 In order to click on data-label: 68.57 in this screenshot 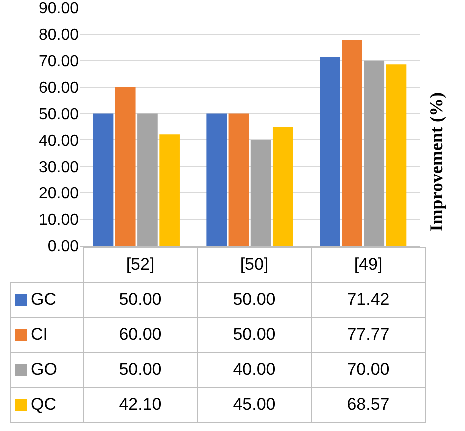, I will do `click(369, 405)`.